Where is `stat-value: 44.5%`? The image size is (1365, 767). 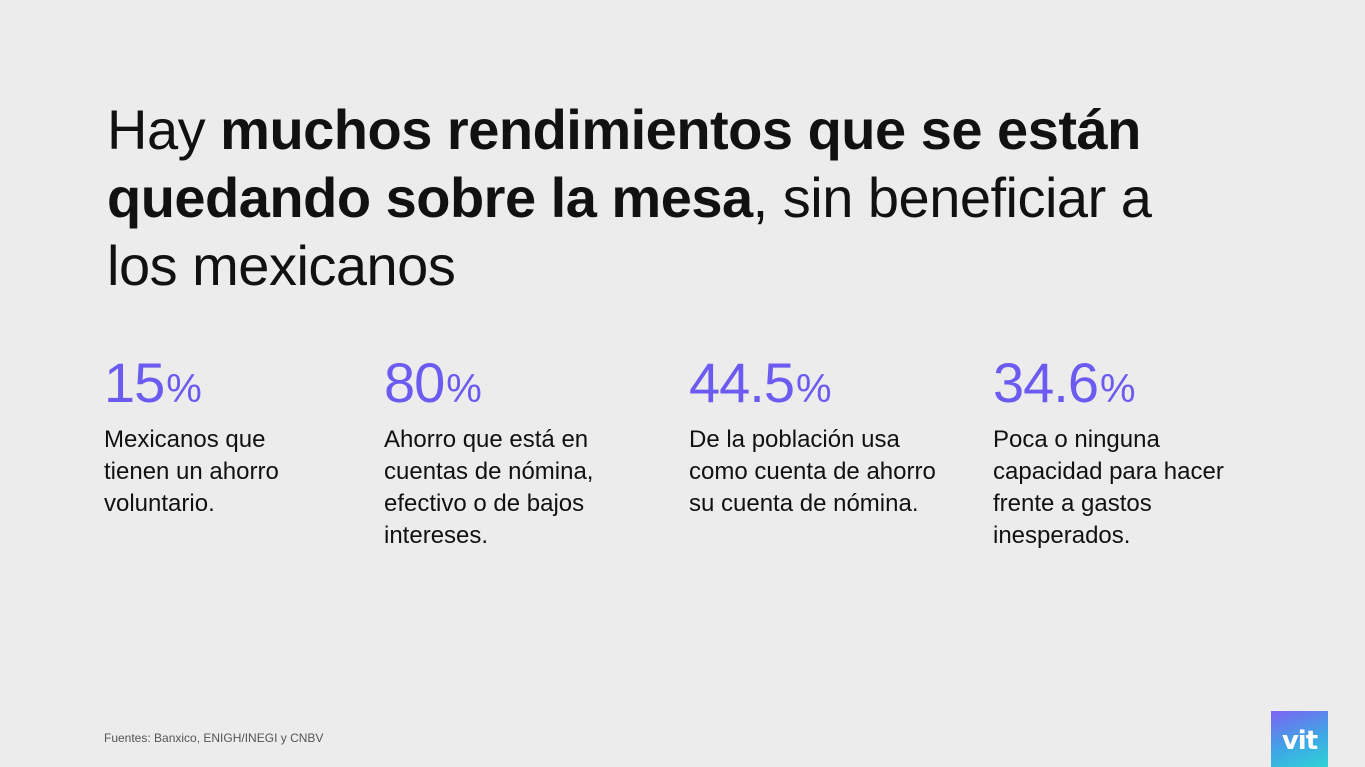
stat-value: 44.5% is located at coordinates (814, 383).